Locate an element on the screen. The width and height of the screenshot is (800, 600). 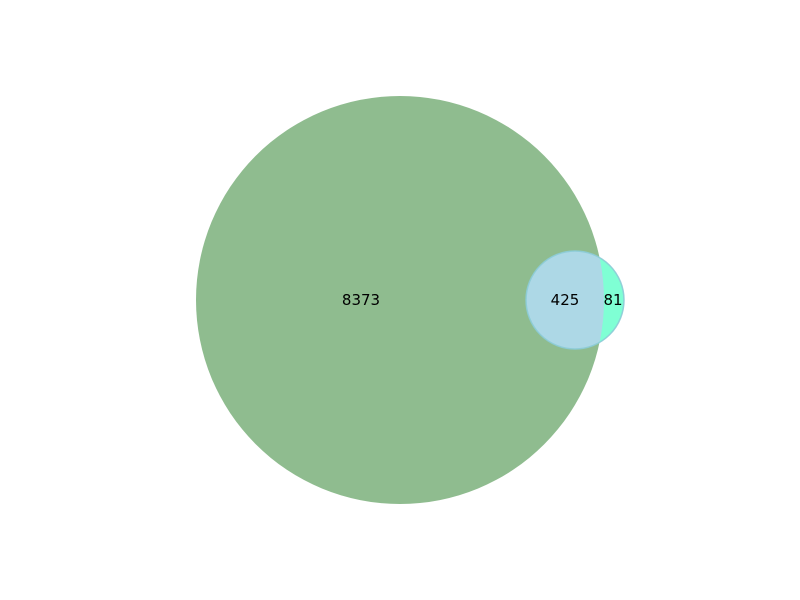
region-label-only-a: 8373 is located at coordinates (361, 300).